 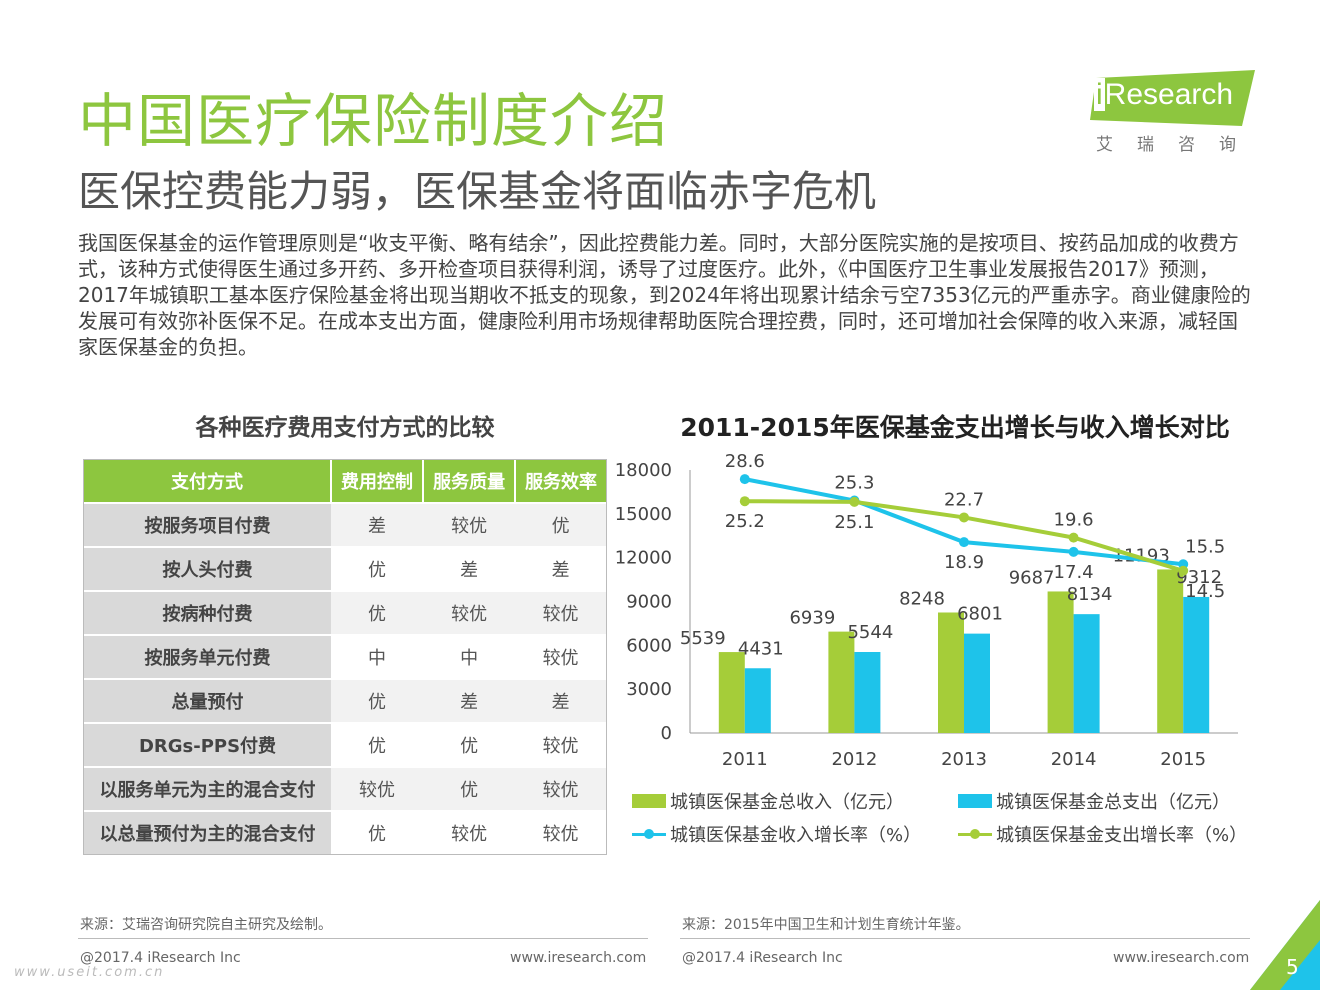 What do you see at coordinates (345, 832) in the screenshot?
I see `table-row: 以总量预付为主的混合支付 优 较优 较优` at bounding box center [345, 832].